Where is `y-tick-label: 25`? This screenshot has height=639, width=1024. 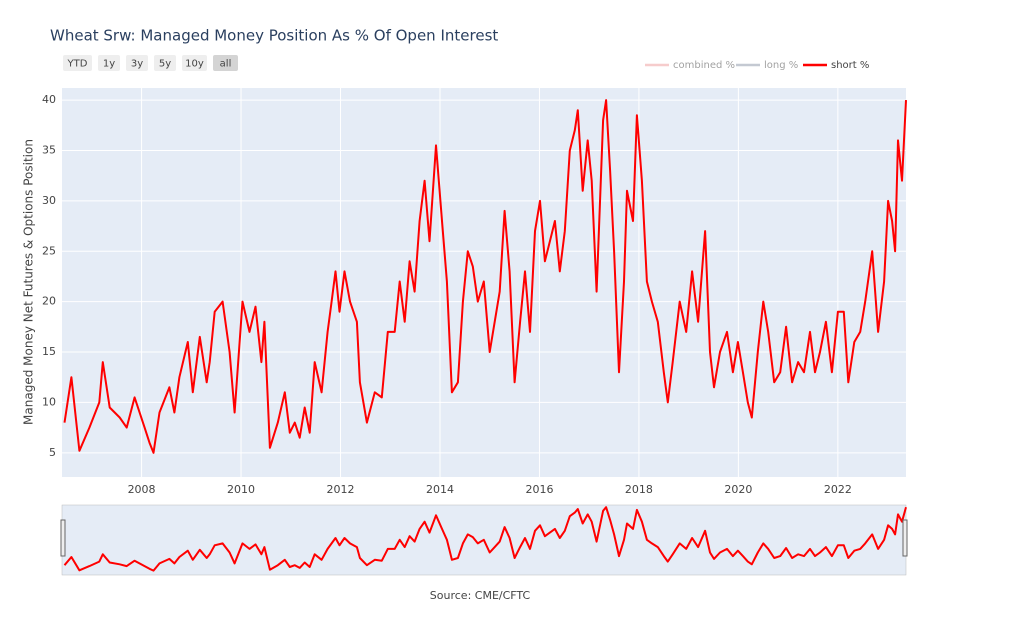 y-tick-label: 25 is located at coordinates (49, 250).